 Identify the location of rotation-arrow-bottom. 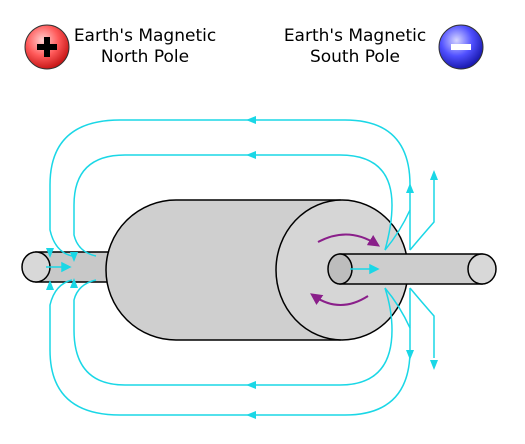
(339, 299).